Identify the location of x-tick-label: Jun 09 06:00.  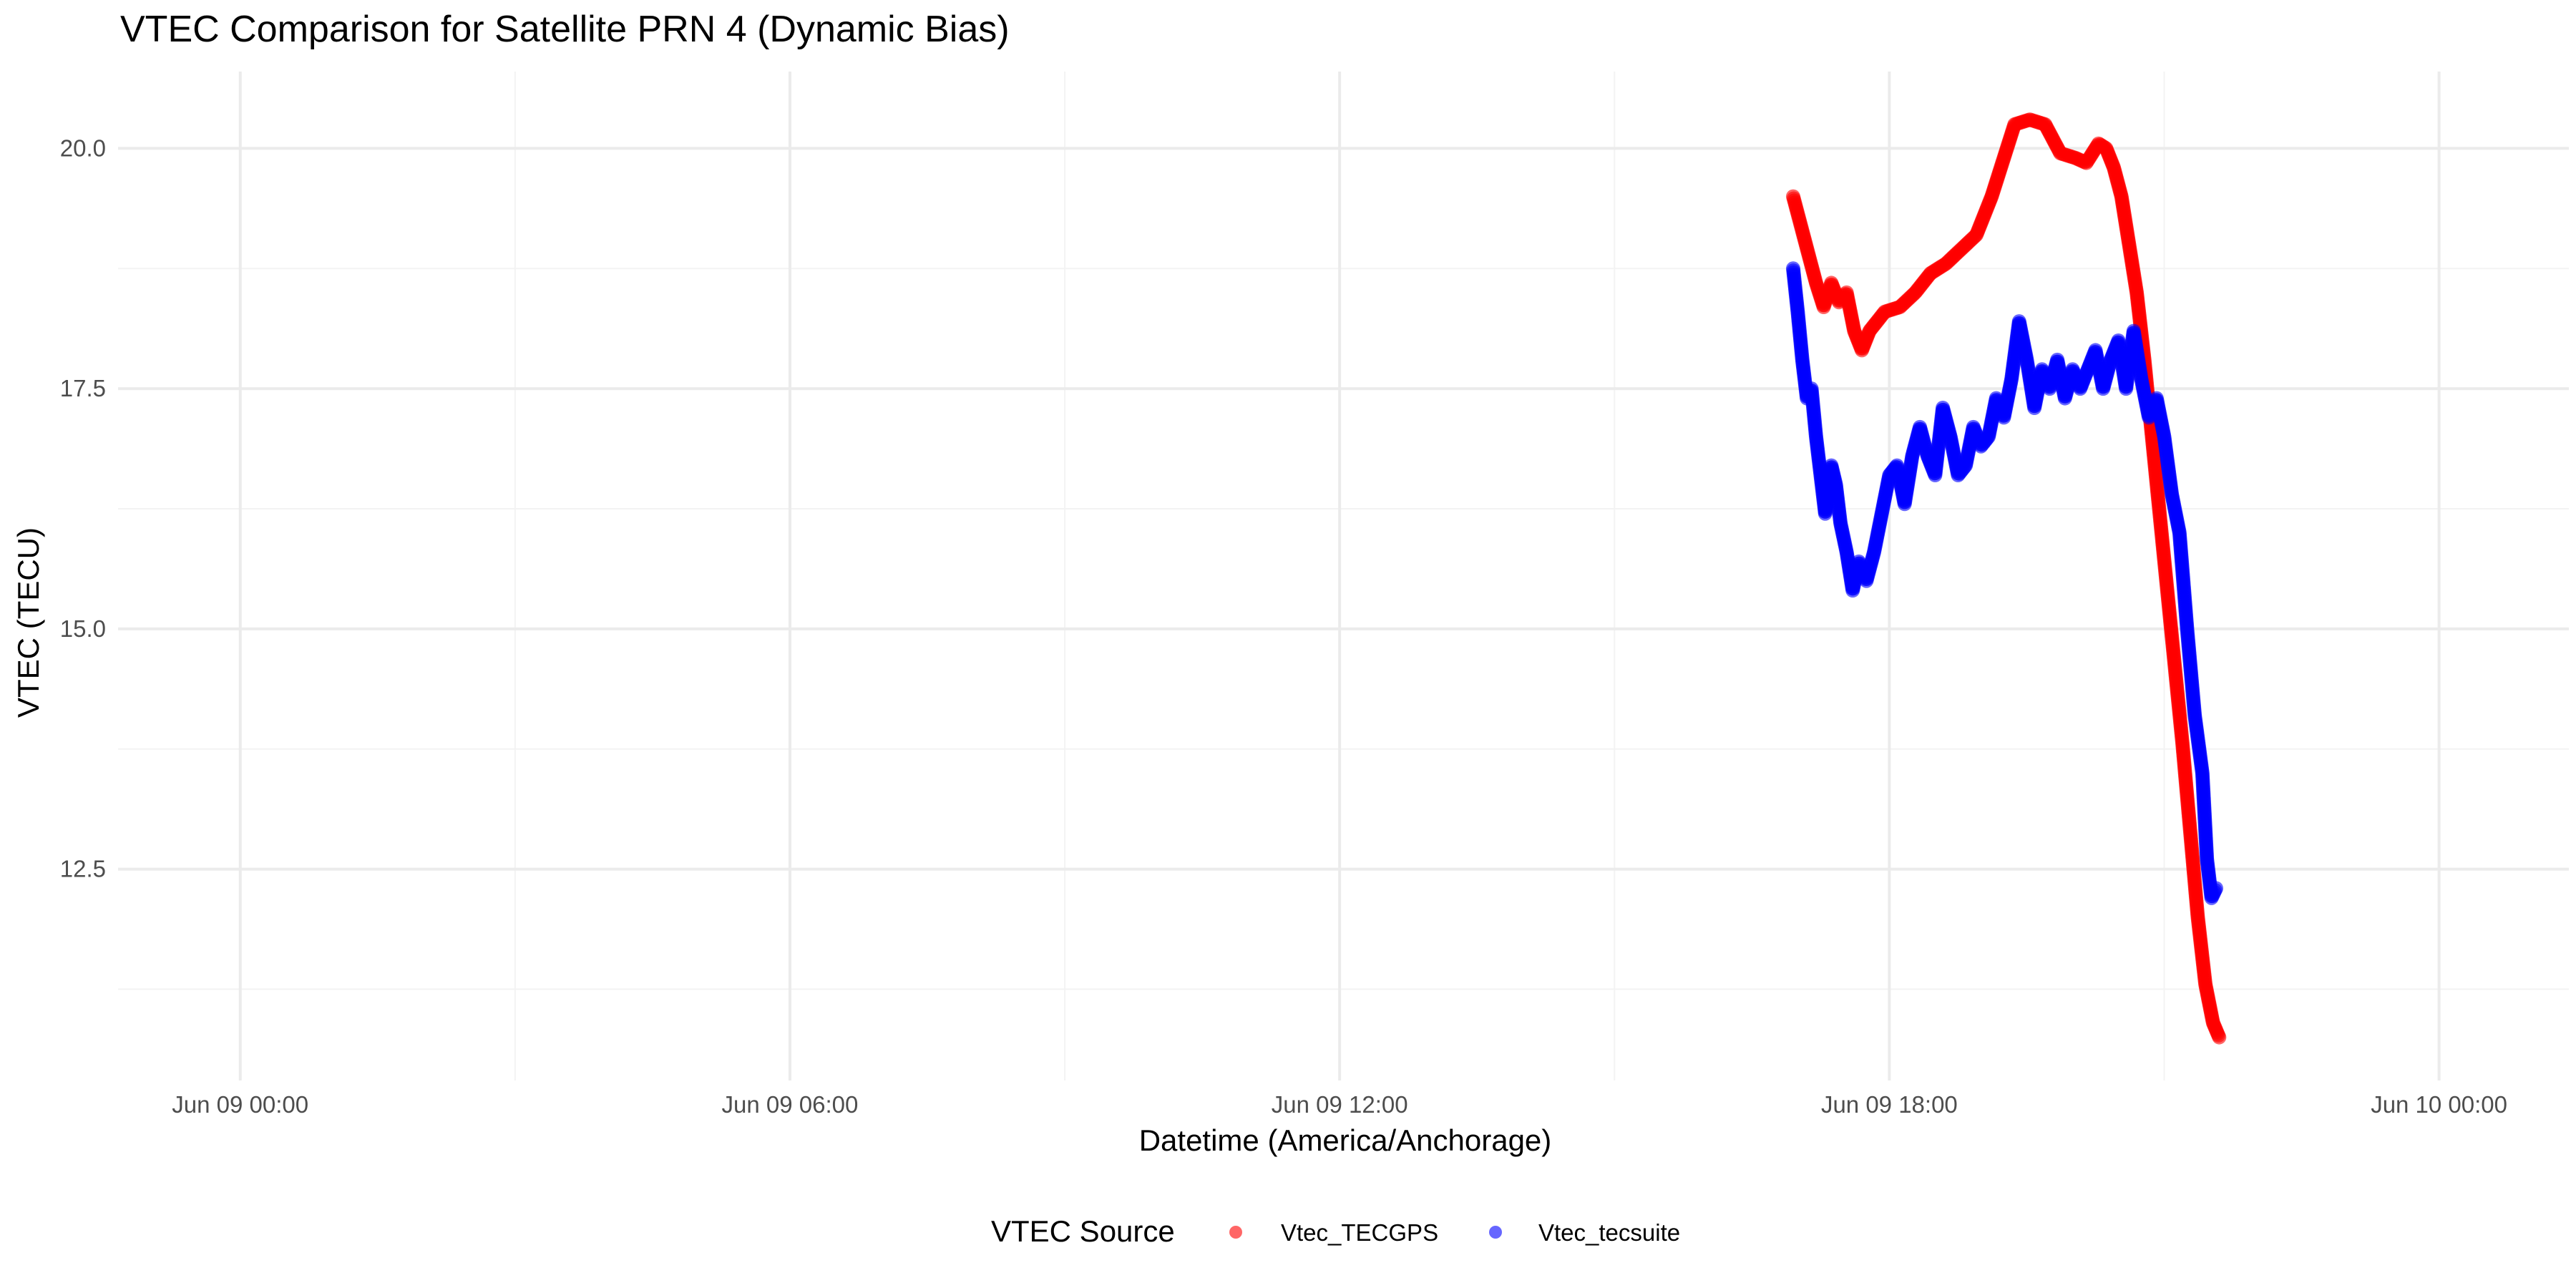
(790, 1104).